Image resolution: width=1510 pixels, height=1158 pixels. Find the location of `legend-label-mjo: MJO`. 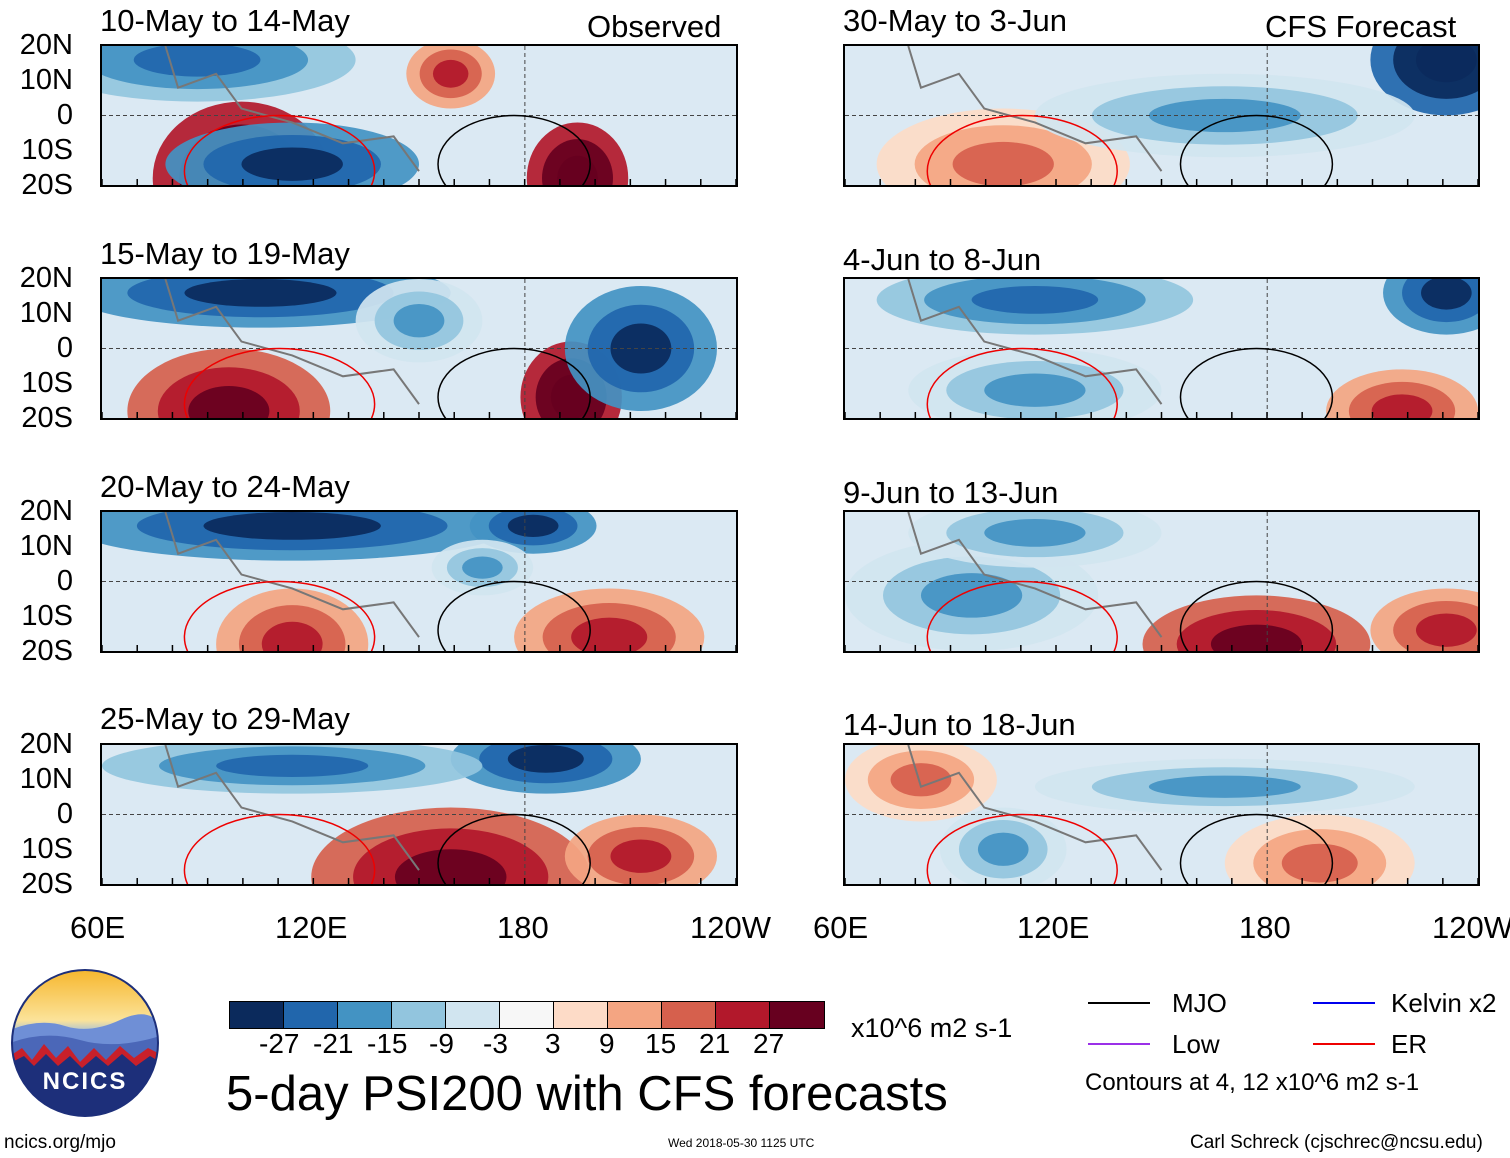

legend-label-mjo: MJO is located at coordinates (1199, 1003).